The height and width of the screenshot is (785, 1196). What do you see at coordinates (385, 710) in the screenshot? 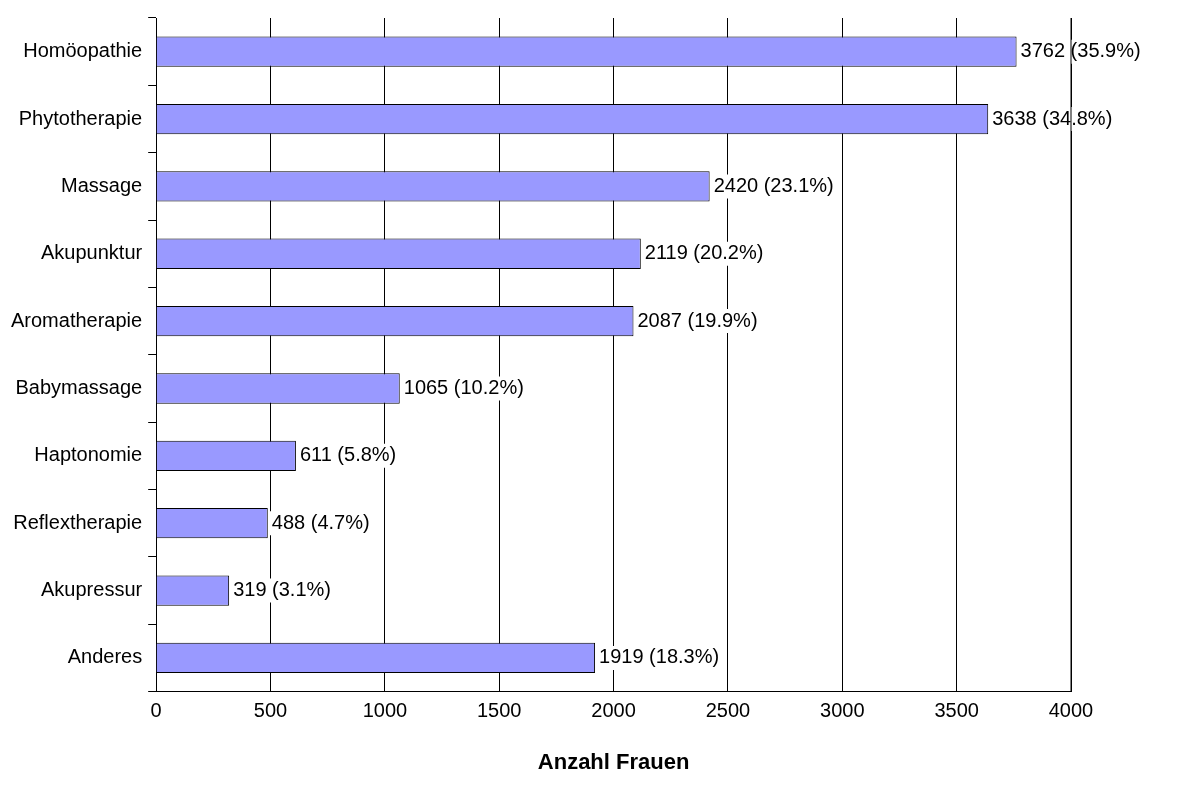
I see `x-tick-label: 1000` at bounding box center [385, 710].